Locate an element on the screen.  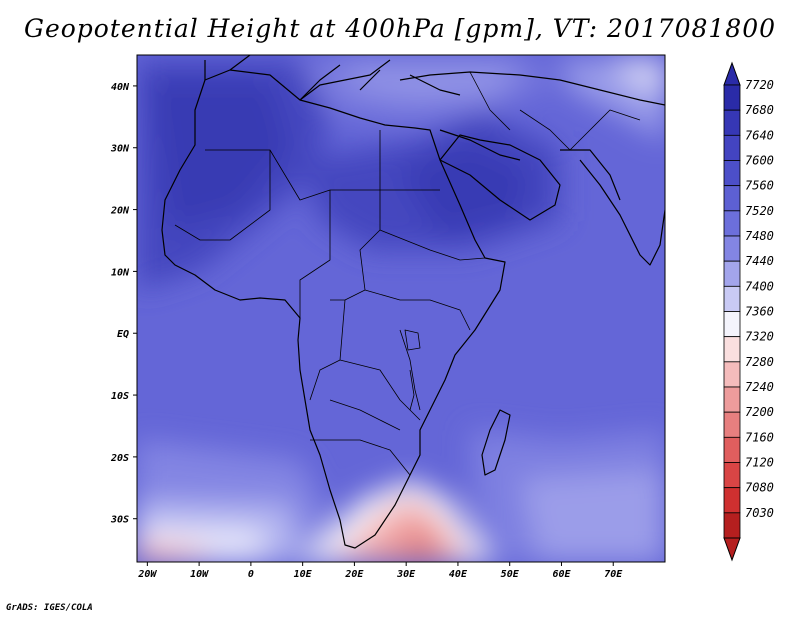
grads-credit: GrADS: IGES/COLA is located at coordinates (49, 608).